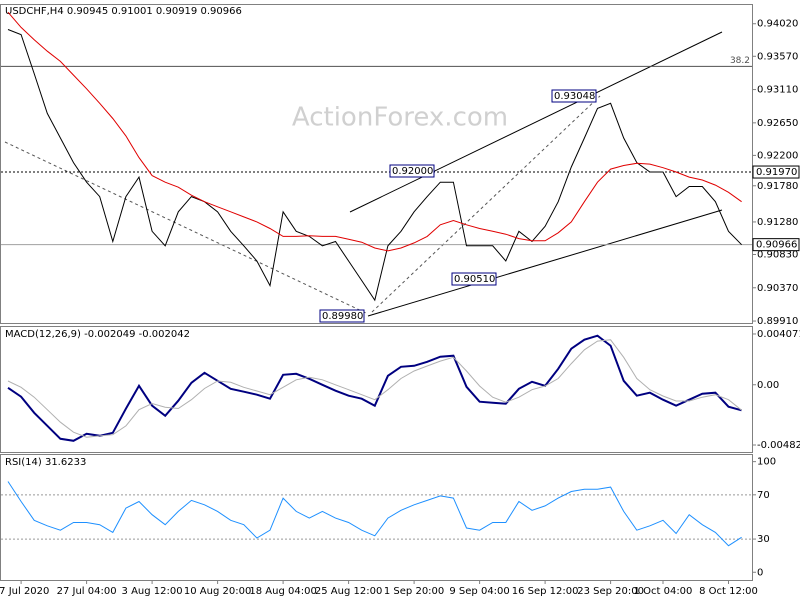 The image size is (800, 600). Describe the element at coordinates (282, 591) in the screenshot. I see `x-tick-label: 18 Aug 04:00` at that location.